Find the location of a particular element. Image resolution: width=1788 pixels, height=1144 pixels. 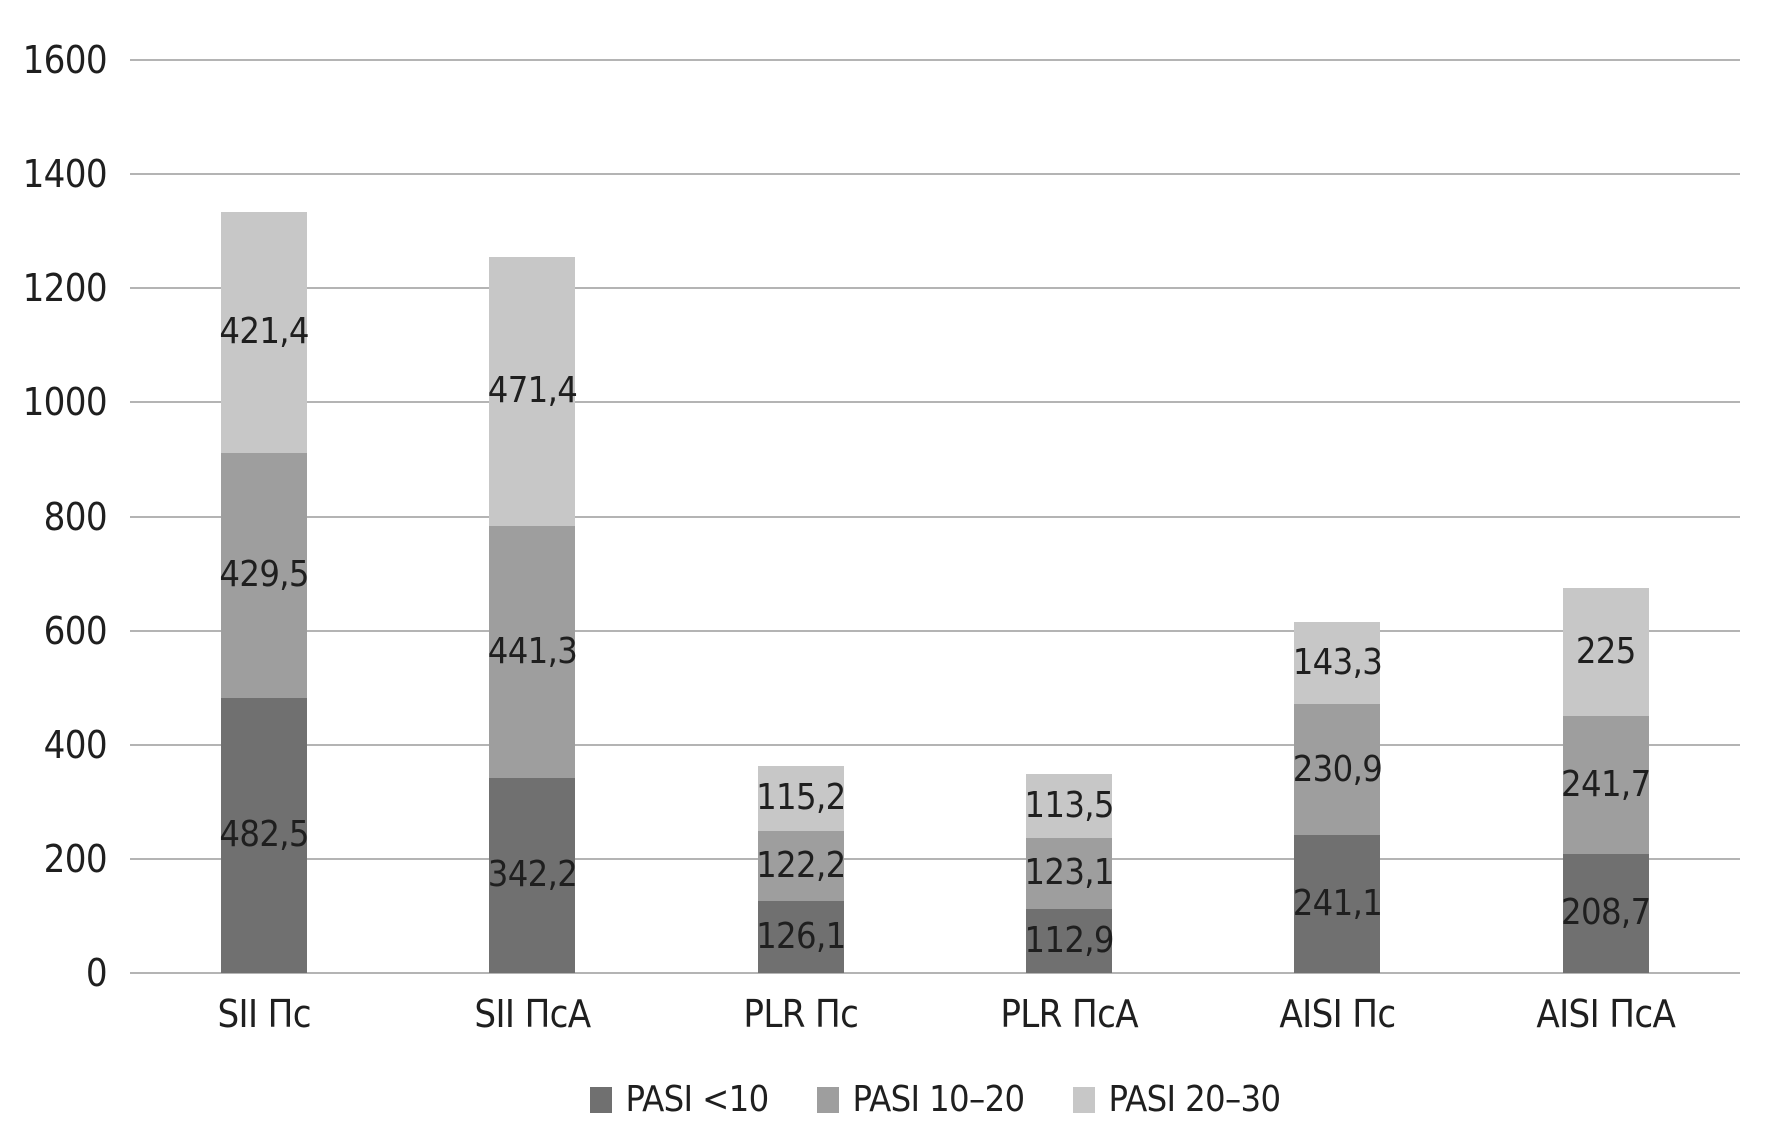

segment-pasi-10-20-sii-ps: 429,5 is located at coordinates (264, 575).